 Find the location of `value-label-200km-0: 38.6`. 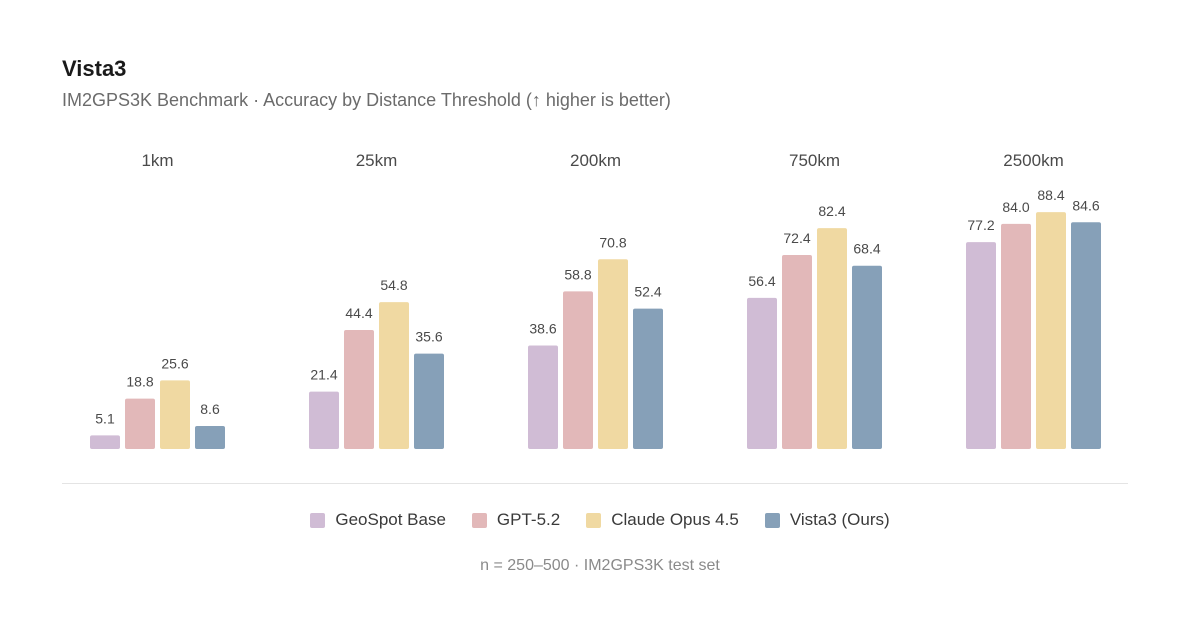

value-label-200km-0: 38.6 is located at coordinates (542, 329).